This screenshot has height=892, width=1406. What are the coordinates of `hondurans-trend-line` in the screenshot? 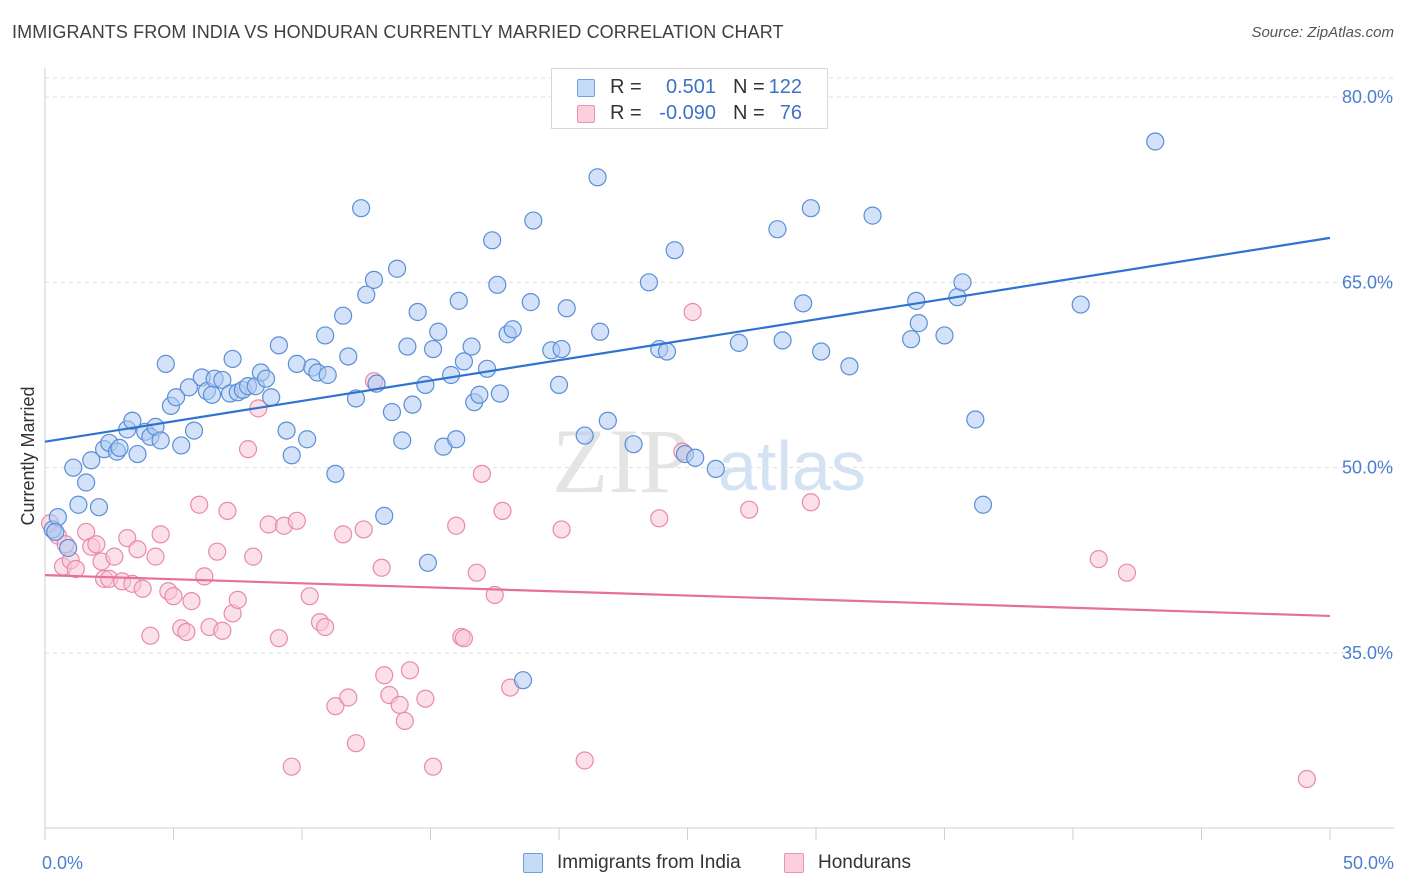 It's located at (687, 596).